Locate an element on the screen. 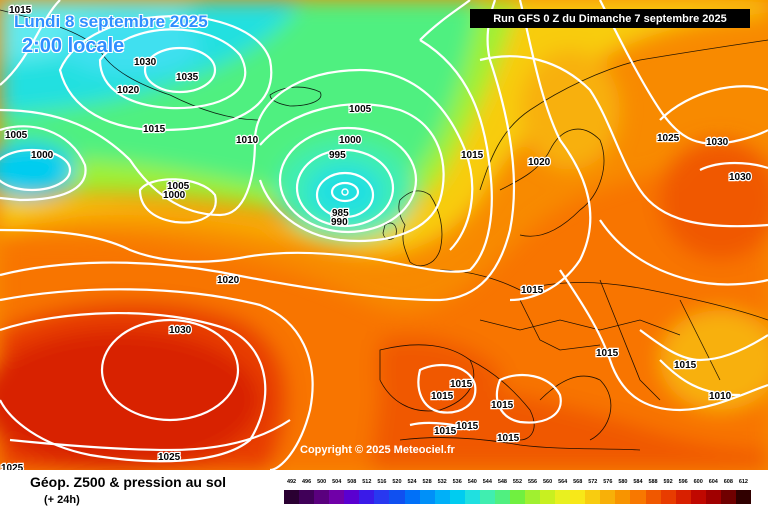  legend-value: 592 is located at coordinates (668, 482).